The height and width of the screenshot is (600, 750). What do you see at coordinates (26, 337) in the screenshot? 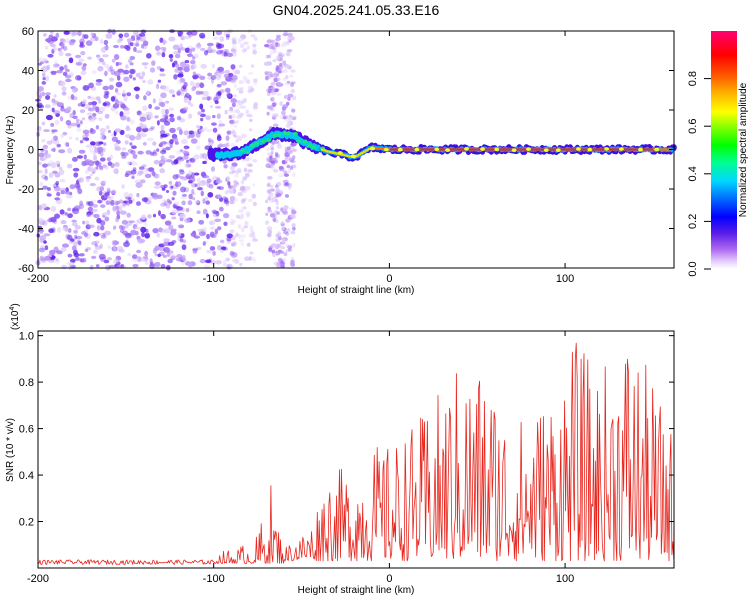
I see `y-tick-label: 1.0` at bounding box center [26, 337].